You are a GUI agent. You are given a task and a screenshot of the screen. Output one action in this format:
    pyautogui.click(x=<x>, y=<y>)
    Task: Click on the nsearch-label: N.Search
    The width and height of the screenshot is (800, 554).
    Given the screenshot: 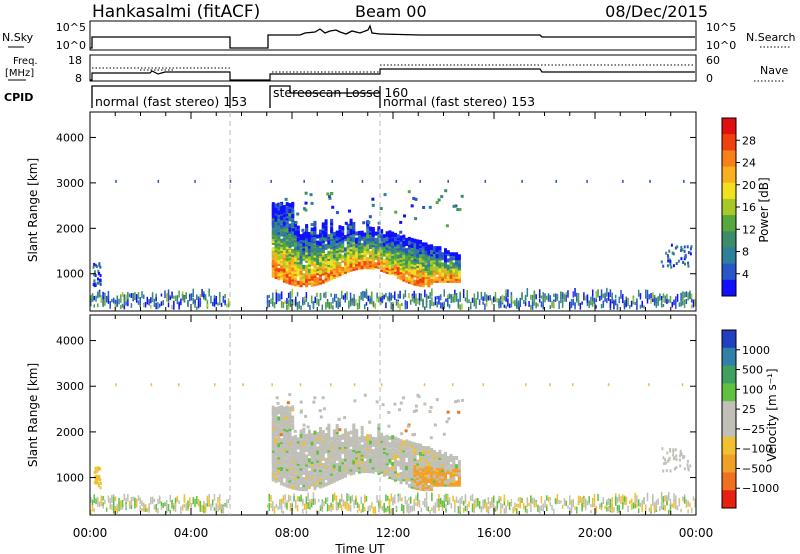 What is the action you would take?
    pyautogui.click(x=771, y=37)
    